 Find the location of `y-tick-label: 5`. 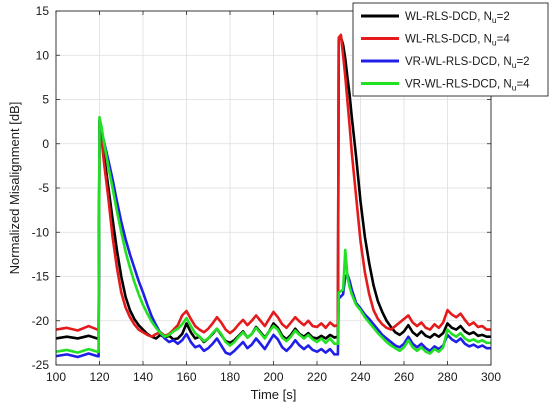

y-tick-label: 5 is located at coordinates (45, 100).